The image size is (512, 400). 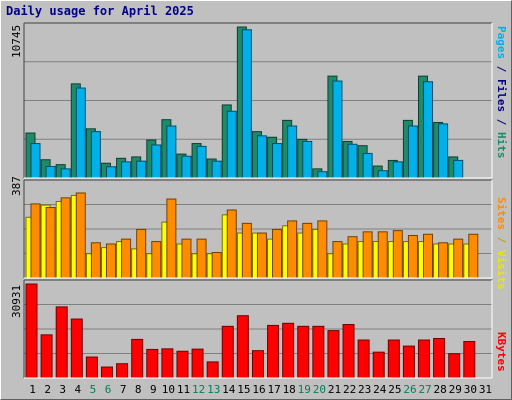 I want to click on day-label: 11, so click(x=183, y=389).